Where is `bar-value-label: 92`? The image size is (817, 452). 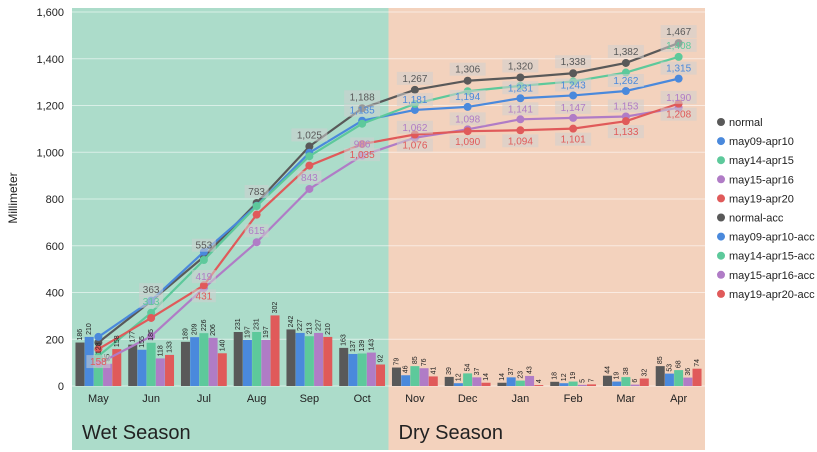
bar-value-label: 92 is located at coordinates (381, 359).